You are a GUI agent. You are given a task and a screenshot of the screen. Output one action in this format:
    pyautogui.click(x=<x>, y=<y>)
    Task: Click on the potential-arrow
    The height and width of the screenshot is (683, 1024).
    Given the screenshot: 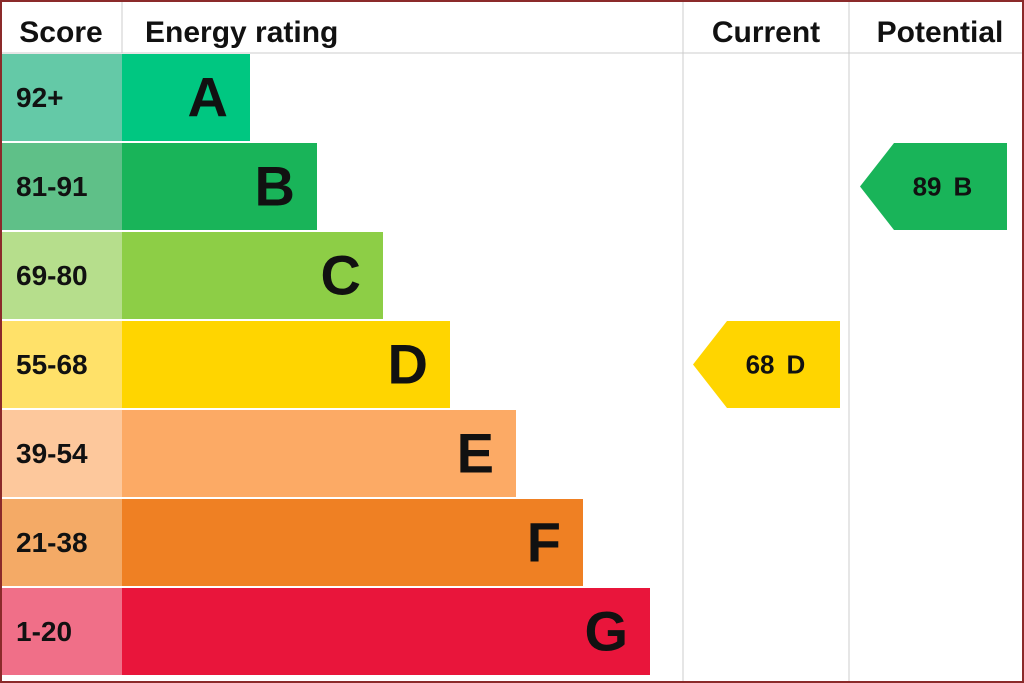 What is the action you would take?
    pyautogui.click(x=933, y=186)
    